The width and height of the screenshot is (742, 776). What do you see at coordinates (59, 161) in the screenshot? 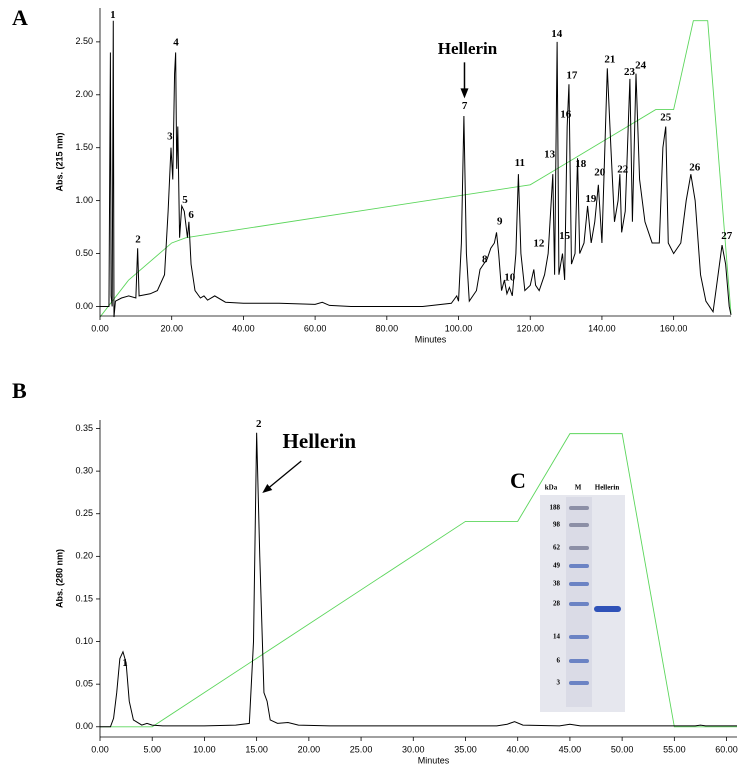
I see `y-axis-title: Abs. (215 nm)` at bounding box center [59, 161].